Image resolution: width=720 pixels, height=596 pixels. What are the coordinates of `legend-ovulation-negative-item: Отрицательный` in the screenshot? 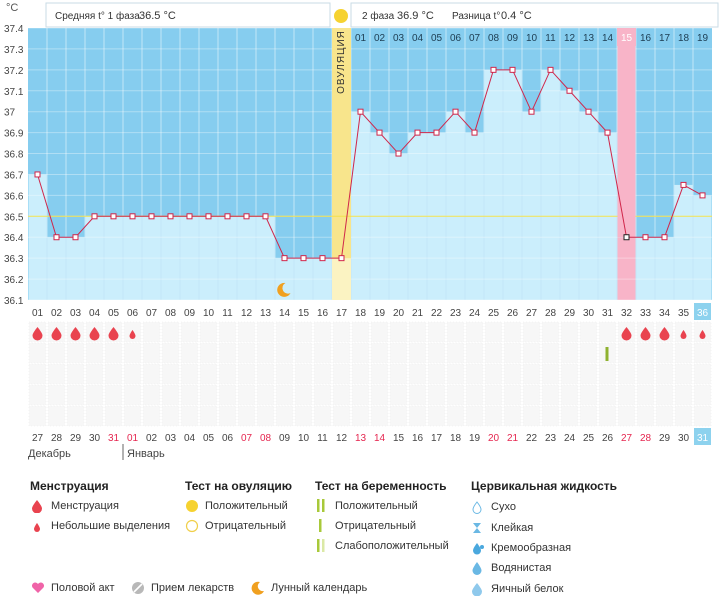 It's located at (235, 526).